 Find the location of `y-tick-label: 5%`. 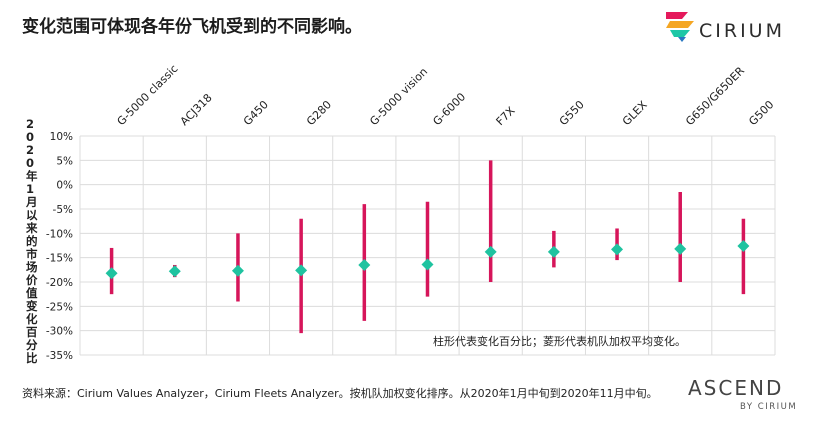

y-tick-label: 5% is located at coordinates (64, 161).